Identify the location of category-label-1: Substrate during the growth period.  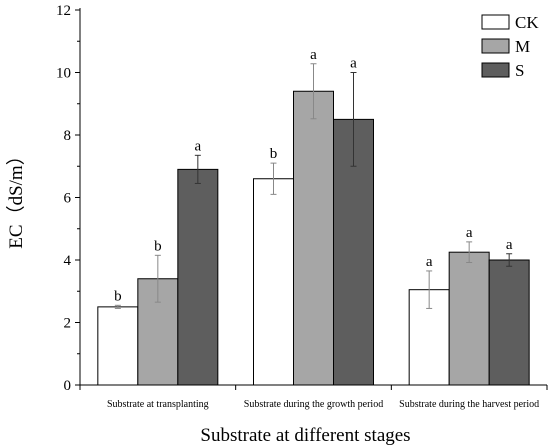
(313, 404).